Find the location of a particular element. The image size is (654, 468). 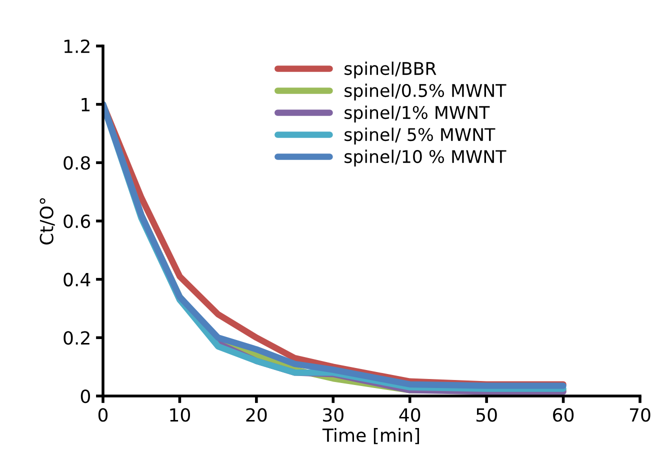

y-tick-label: 0.6 is located at coordinates (77, 221).